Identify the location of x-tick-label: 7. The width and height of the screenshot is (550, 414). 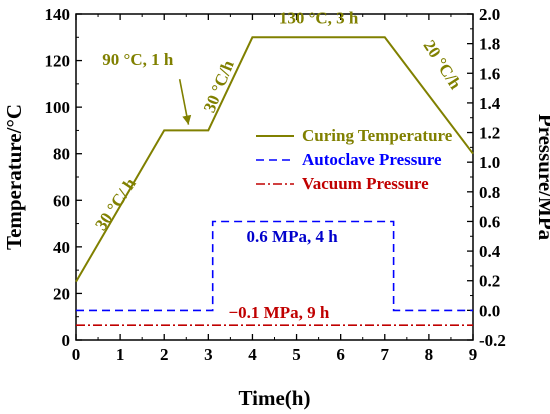
(385, 354).